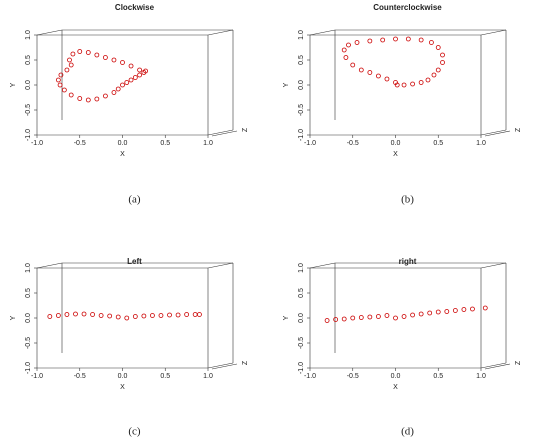  Describe the element at coordinates (407, 7) in the screenshot. I see `panel-title: Counterclockwise` at that location.